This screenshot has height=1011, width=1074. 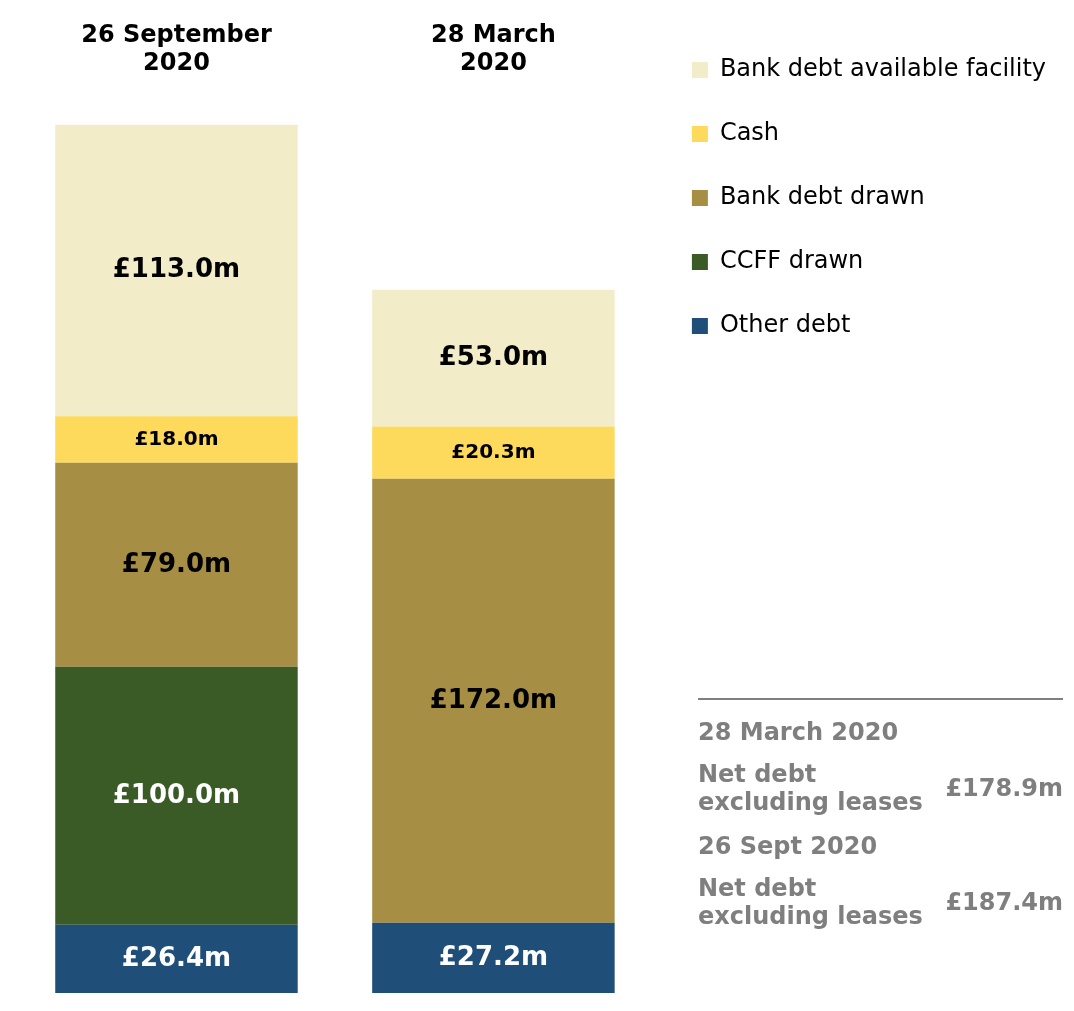 What do you see at coordinates (785, 324) in the screenshot?
I see `legend-label: Other debt` at bounding box center [785, 324].